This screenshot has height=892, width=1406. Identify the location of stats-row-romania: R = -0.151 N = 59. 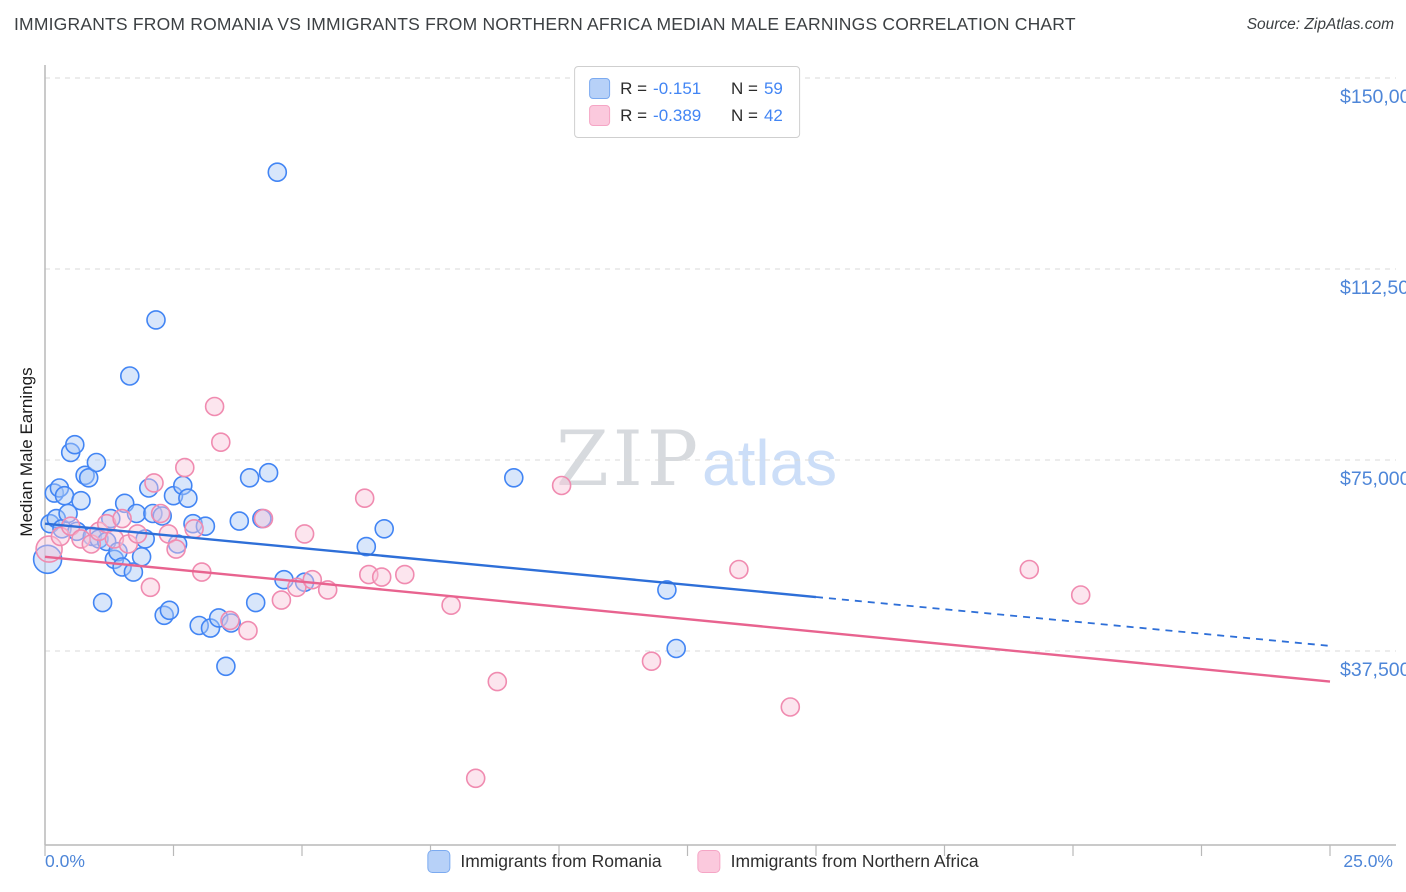
(686, 88).